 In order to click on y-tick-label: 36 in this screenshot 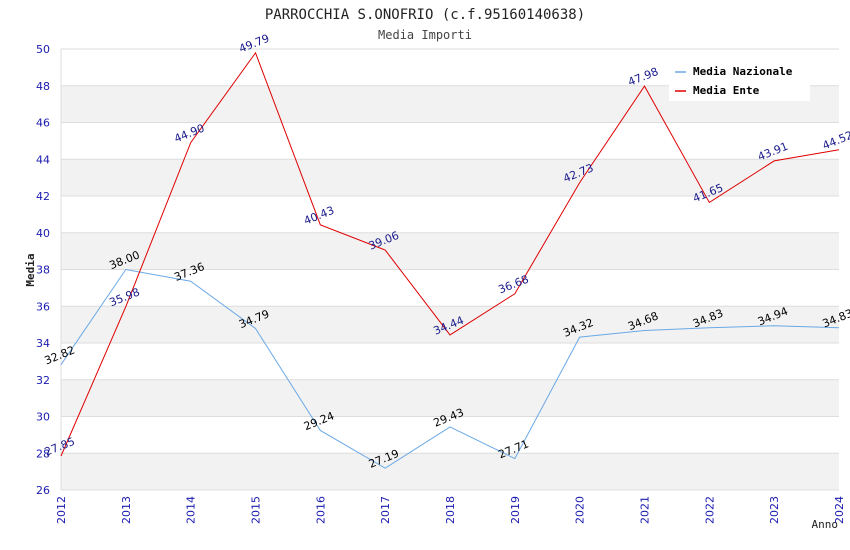, I will do `click(43, 306)`.